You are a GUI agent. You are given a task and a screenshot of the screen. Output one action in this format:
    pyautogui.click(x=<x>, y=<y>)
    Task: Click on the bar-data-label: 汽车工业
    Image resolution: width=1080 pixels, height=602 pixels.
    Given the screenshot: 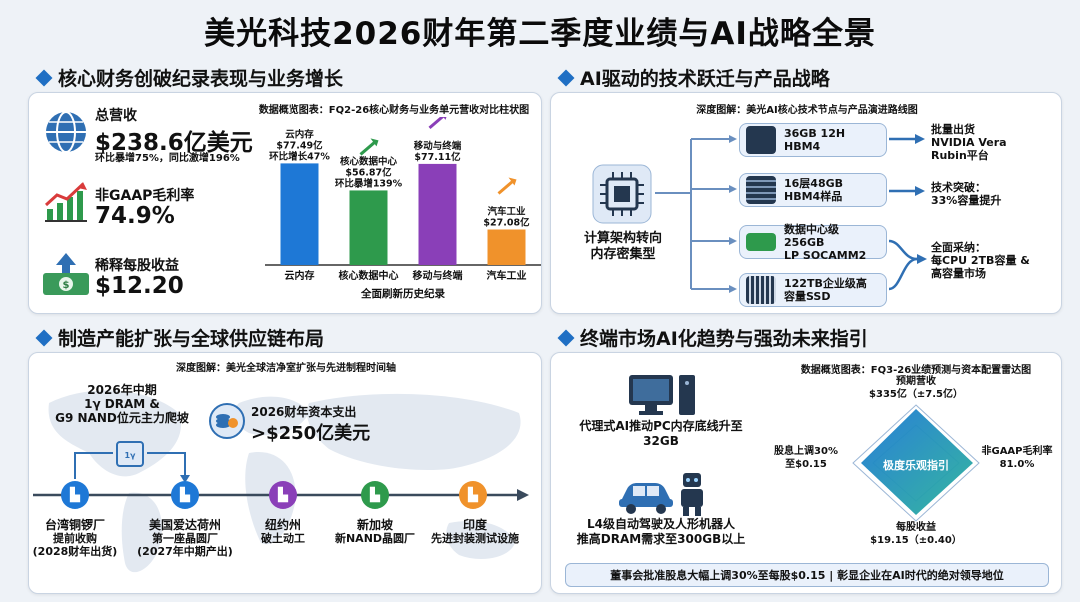 What is the action you would take?
    pyautogui.click(x=506, y=211)
    